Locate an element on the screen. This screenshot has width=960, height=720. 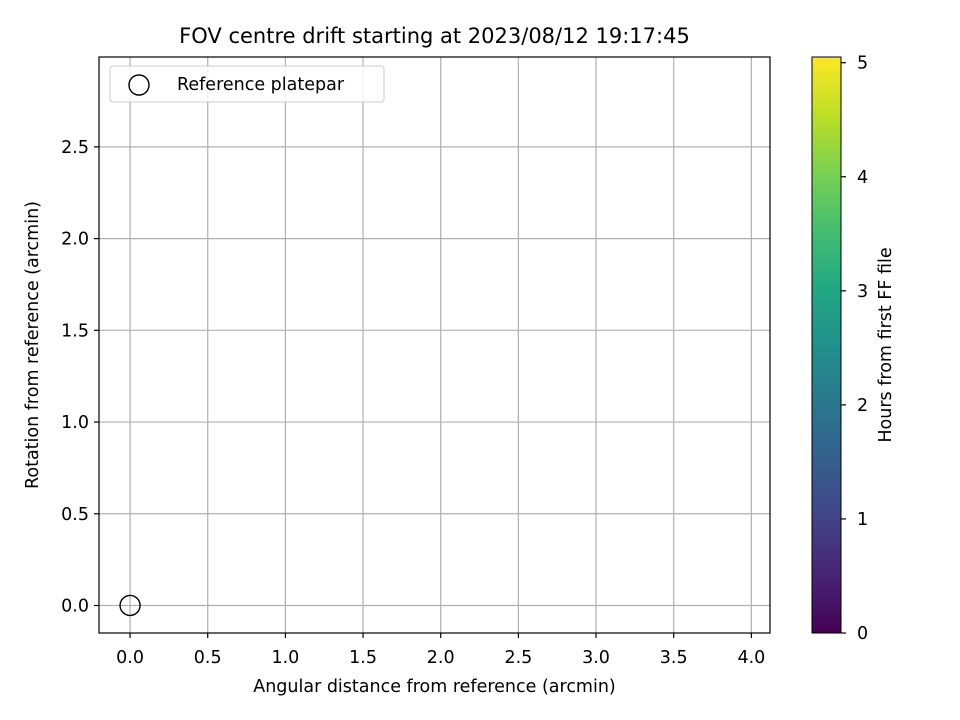
x-tick-label: 1.0 is located at coordinates (285, 658).